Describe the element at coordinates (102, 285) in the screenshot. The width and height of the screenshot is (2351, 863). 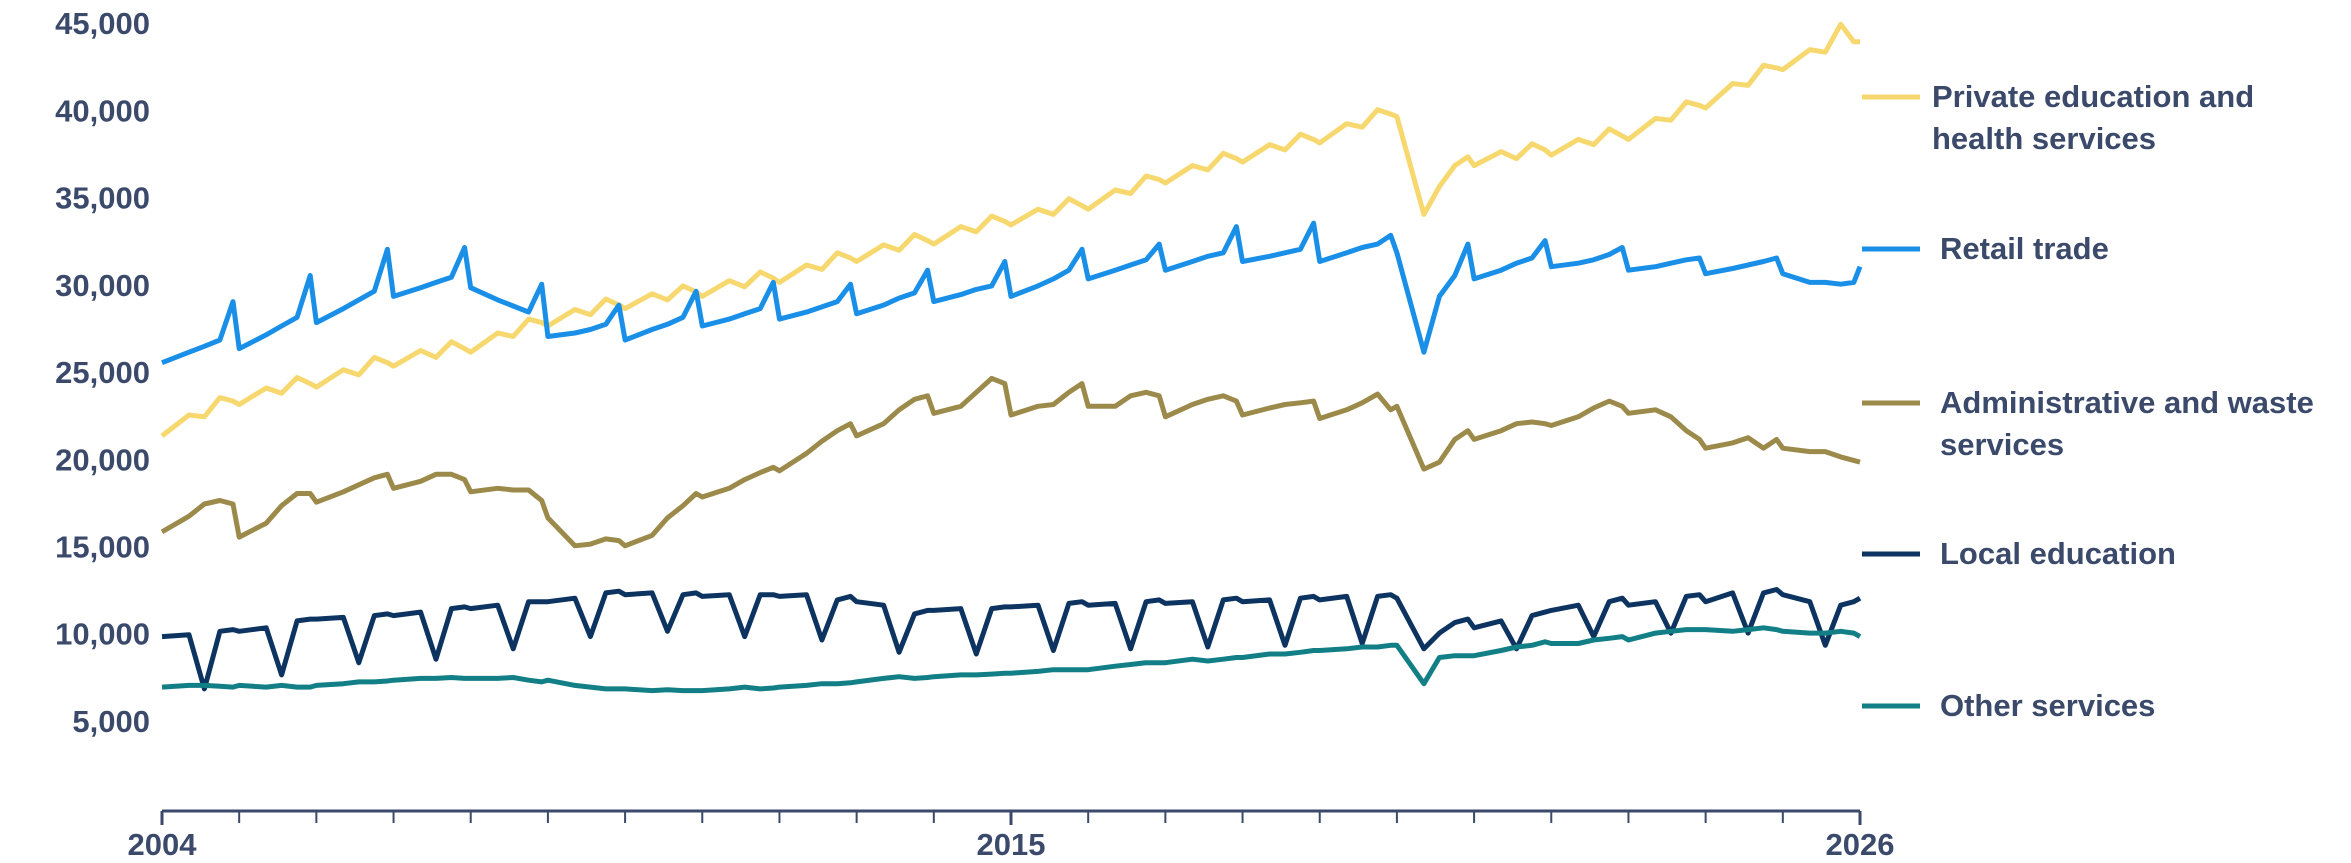
I see `y-tick-label: 30,000` at that location.